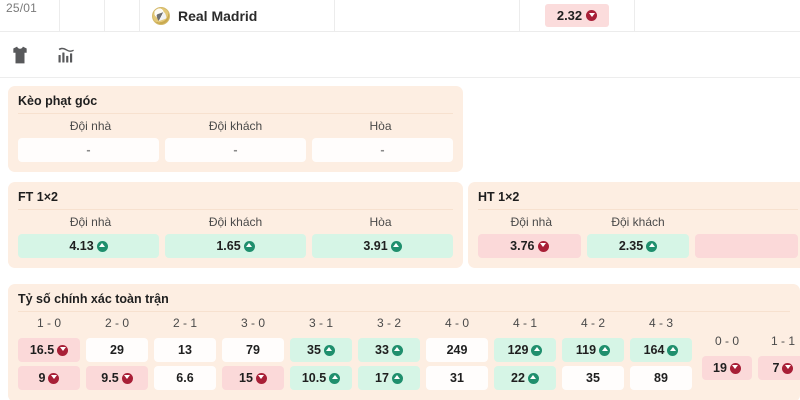 Image resolution: width=800 pixels, height=400 pixels. What do you see at coordinates (525, 378) in the screenshot?
I see `odds-cell: 22` at bounding box center [525, 378].